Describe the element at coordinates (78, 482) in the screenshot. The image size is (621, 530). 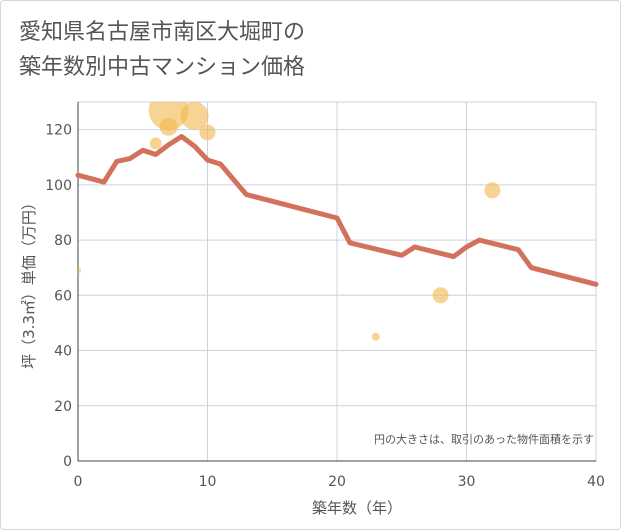
I see `x-tick-label: 0` at that location.